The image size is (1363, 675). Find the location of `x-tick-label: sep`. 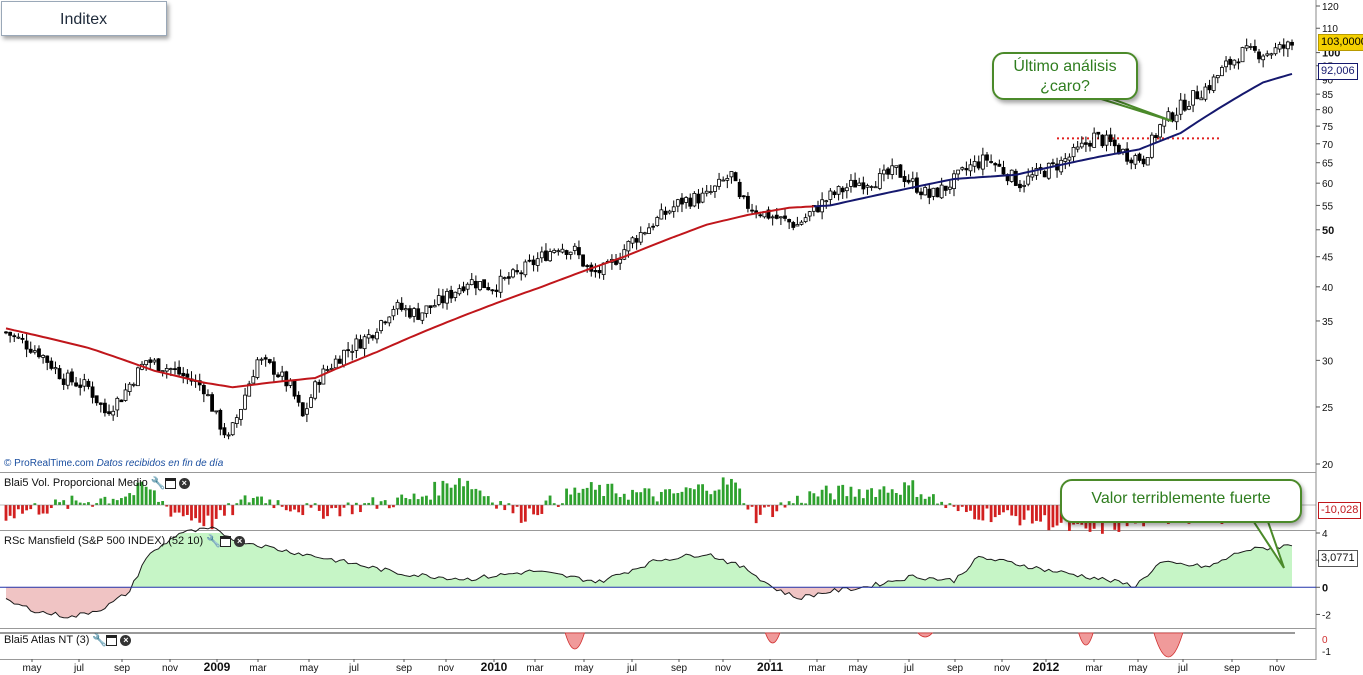

x-tick-label: sep is located at coordinates (1232, 668).